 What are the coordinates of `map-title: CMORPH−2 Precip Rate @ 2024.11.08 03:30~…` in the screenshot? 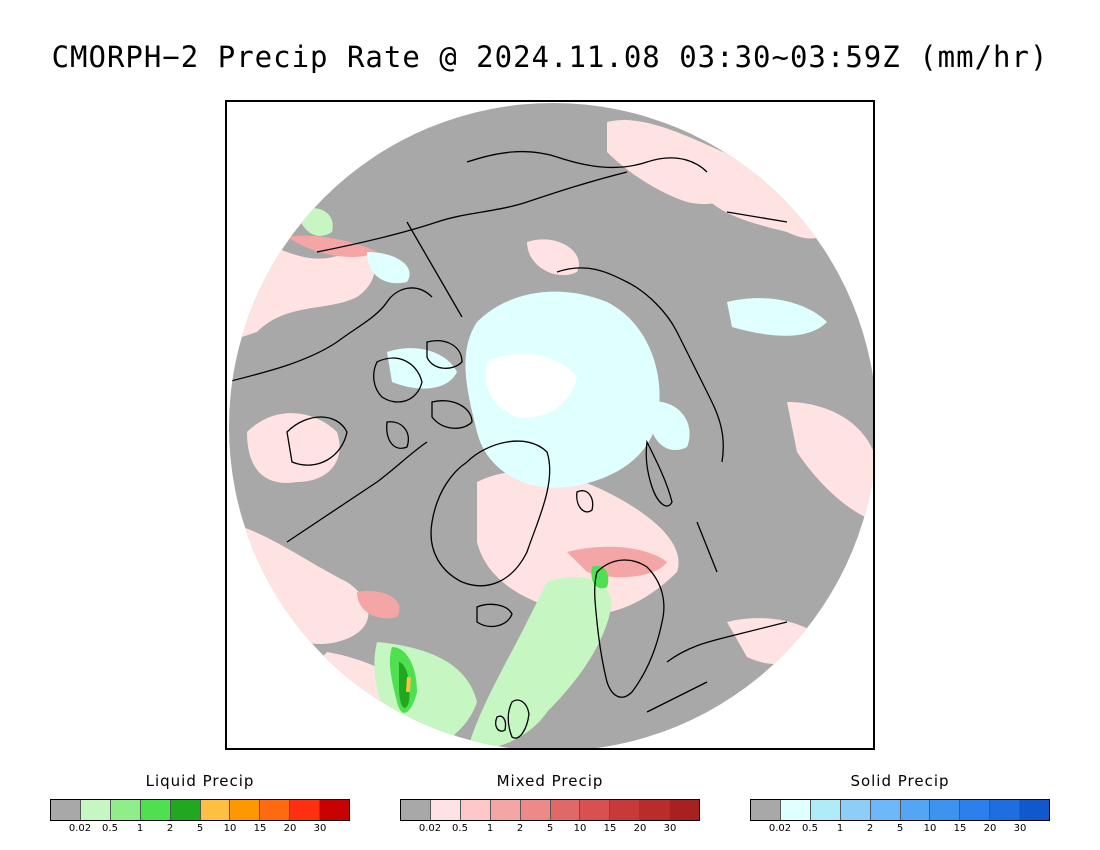 It's located at (550, 57).